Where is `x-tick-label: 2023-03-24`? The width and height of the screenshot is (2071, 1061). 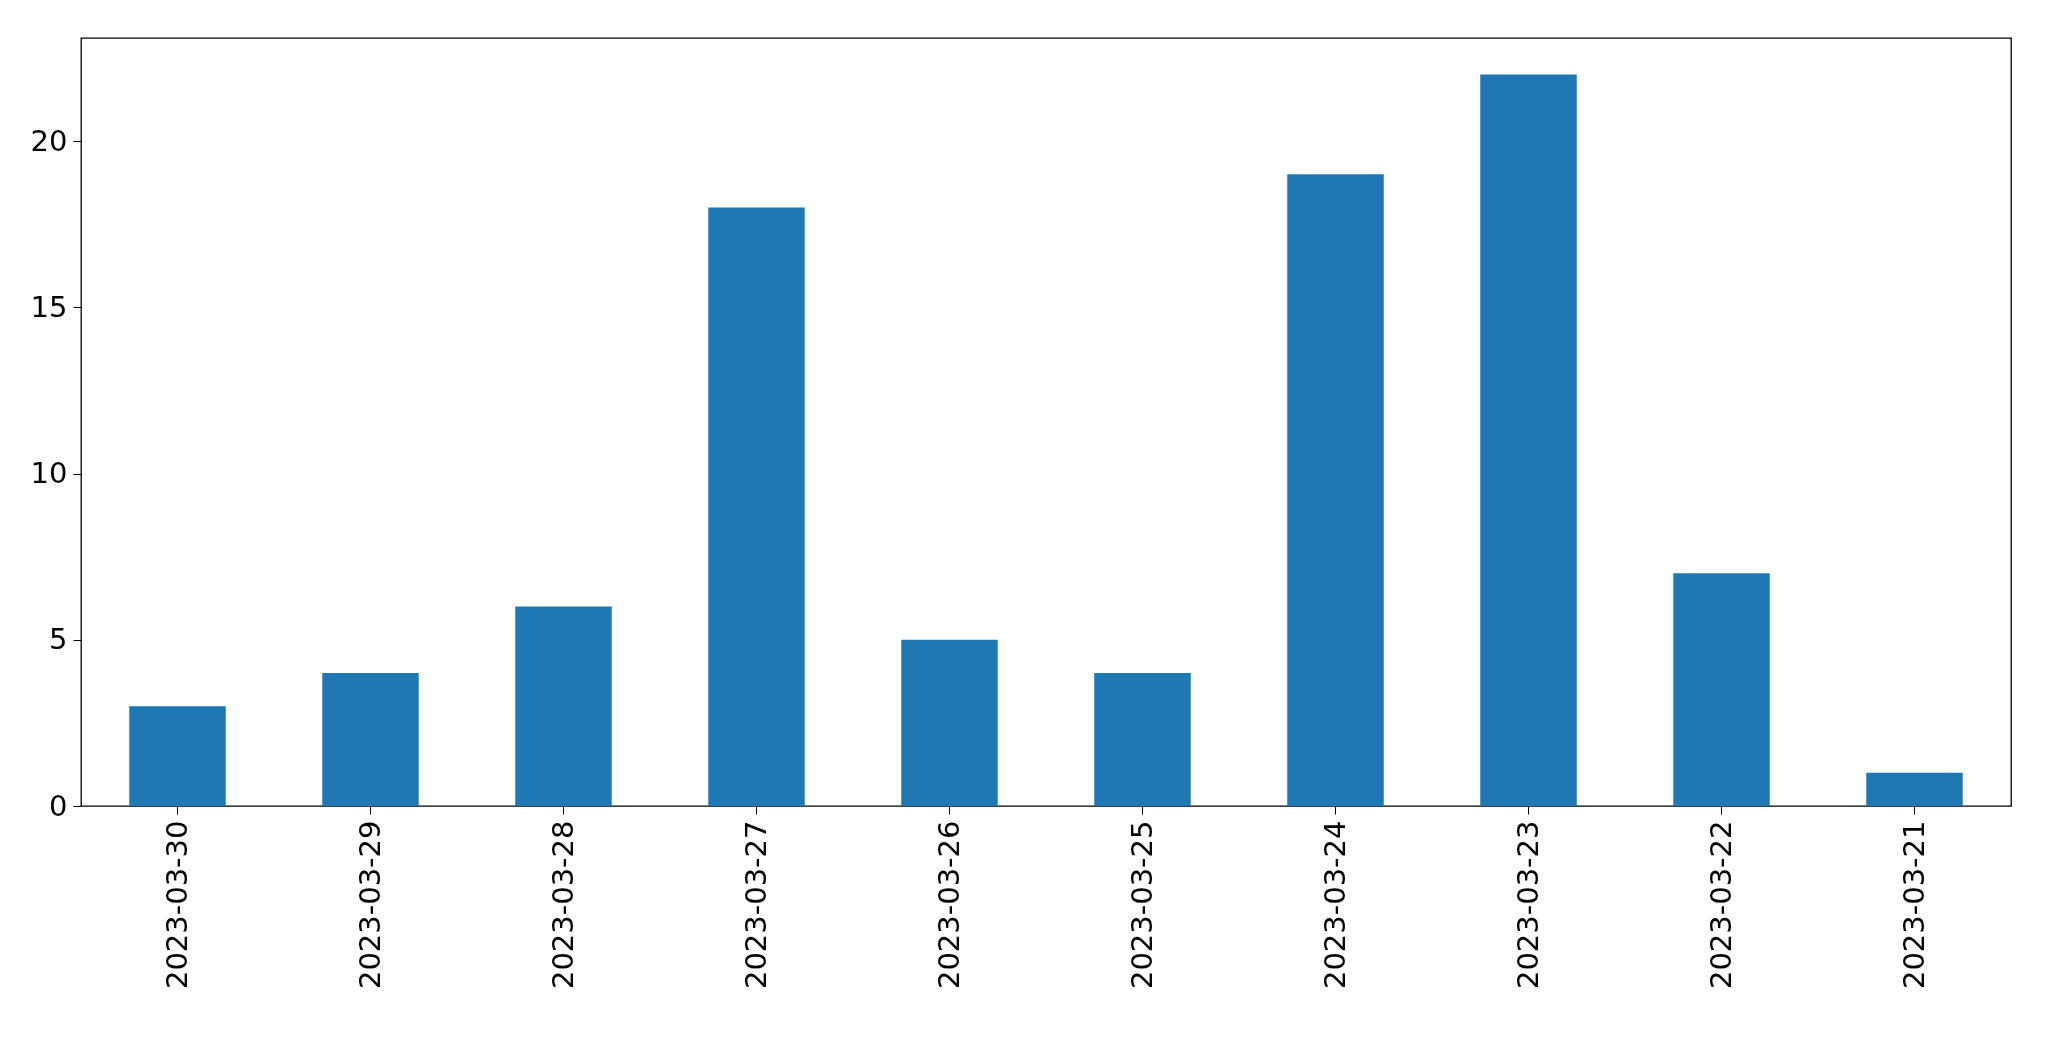
x-tick-label: 2023-03-24 is located at coordinates (1334, 905).